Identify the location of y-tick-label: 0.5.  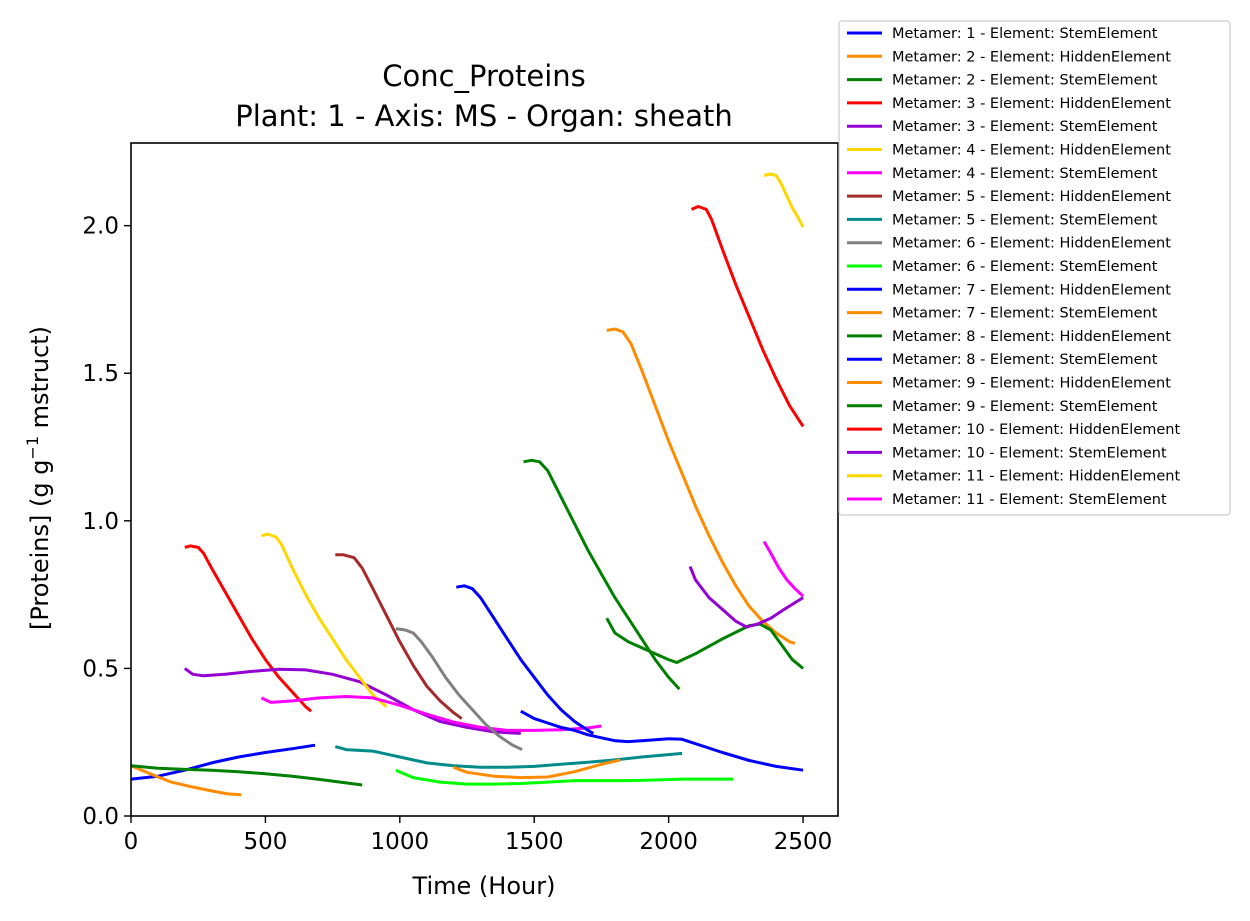
(100, 669).